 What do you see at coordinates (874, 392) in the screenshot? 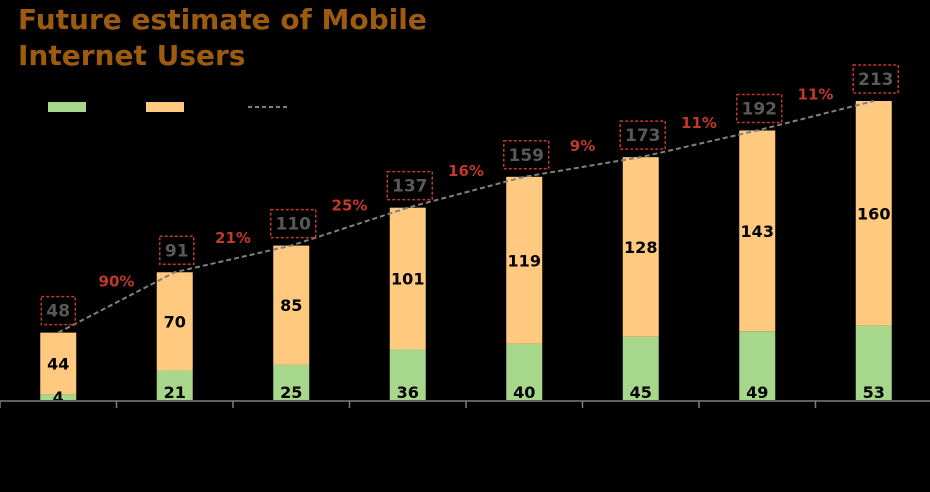
I see `bar-green-label: 53` at bounding box center [874, 392].